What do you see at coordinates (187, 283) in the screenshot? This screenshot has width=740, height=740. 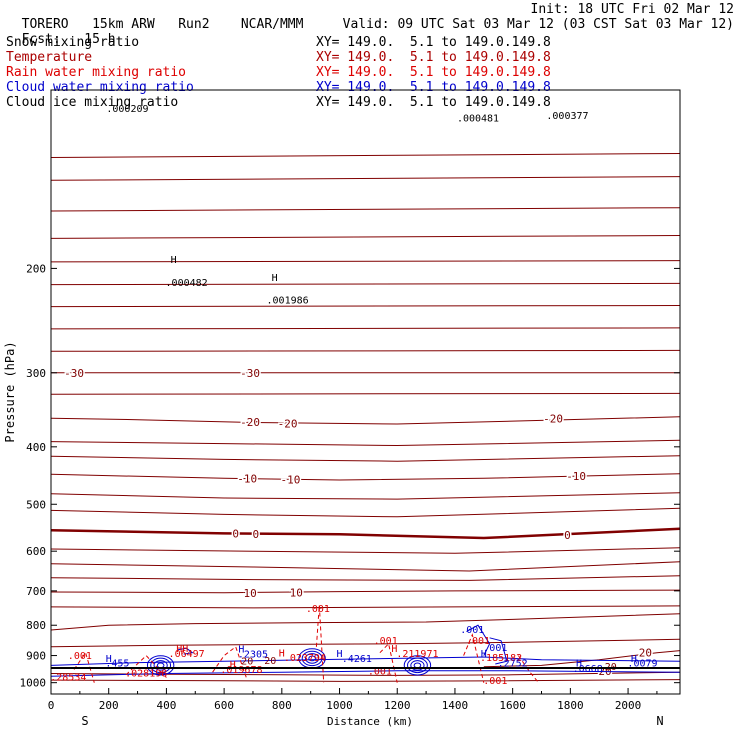 I see `contour-annotation: .000482` at bounding box center [187, 283].